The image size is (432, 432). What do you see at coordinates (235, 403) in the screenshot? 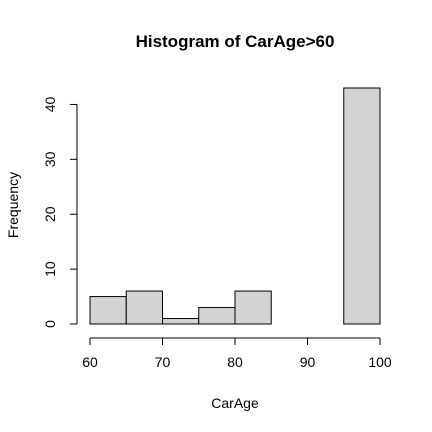
I see `x-axis-label: CarAge` at bounding box center [235, 403].